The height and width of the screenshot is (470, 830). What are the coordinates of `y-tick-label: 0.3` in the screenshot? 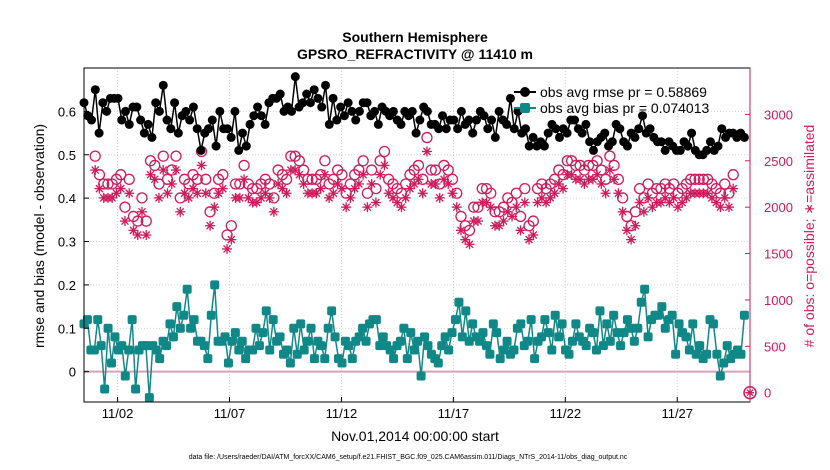 It's located at (67, 242).